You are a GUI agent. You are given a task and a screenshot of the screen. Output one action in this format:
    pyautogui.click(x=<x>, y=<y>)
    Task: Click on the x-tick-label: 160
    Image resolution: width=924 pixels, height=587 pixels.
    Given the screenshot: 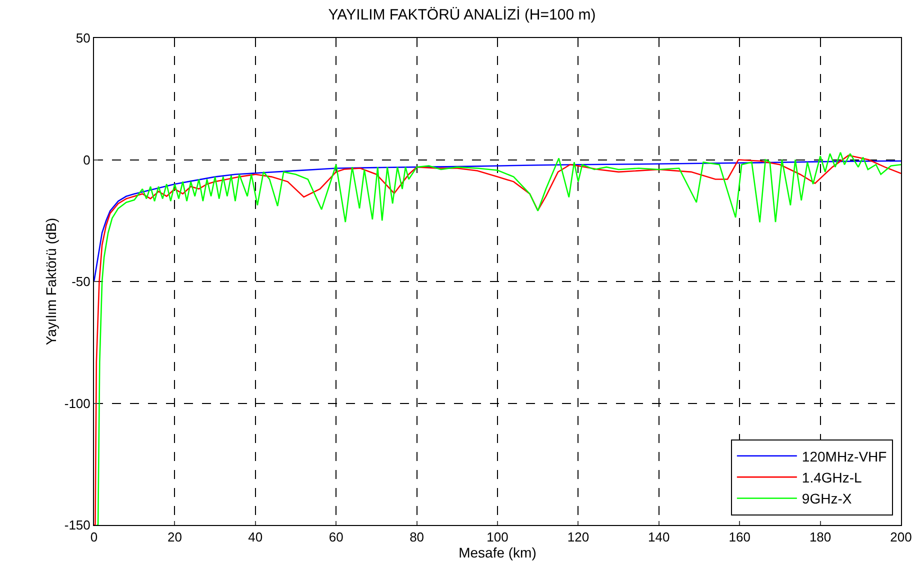 What is the action you would take?
    pyautogui.click(x=739, y=537)
    